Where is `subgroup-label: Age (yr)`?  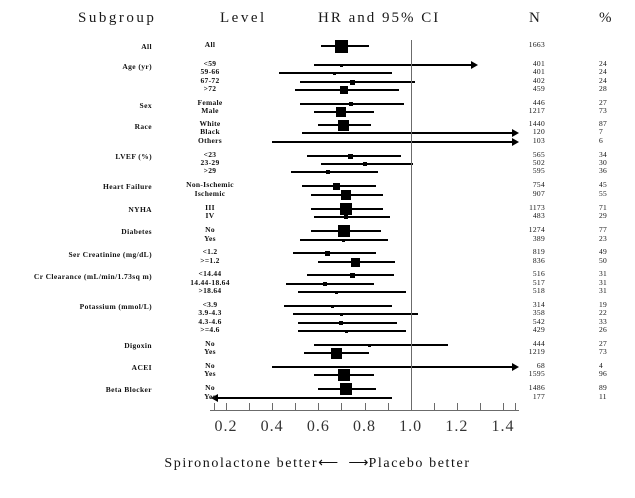
subgroup-label: Age (yr) is located at coordinates (137, 66).